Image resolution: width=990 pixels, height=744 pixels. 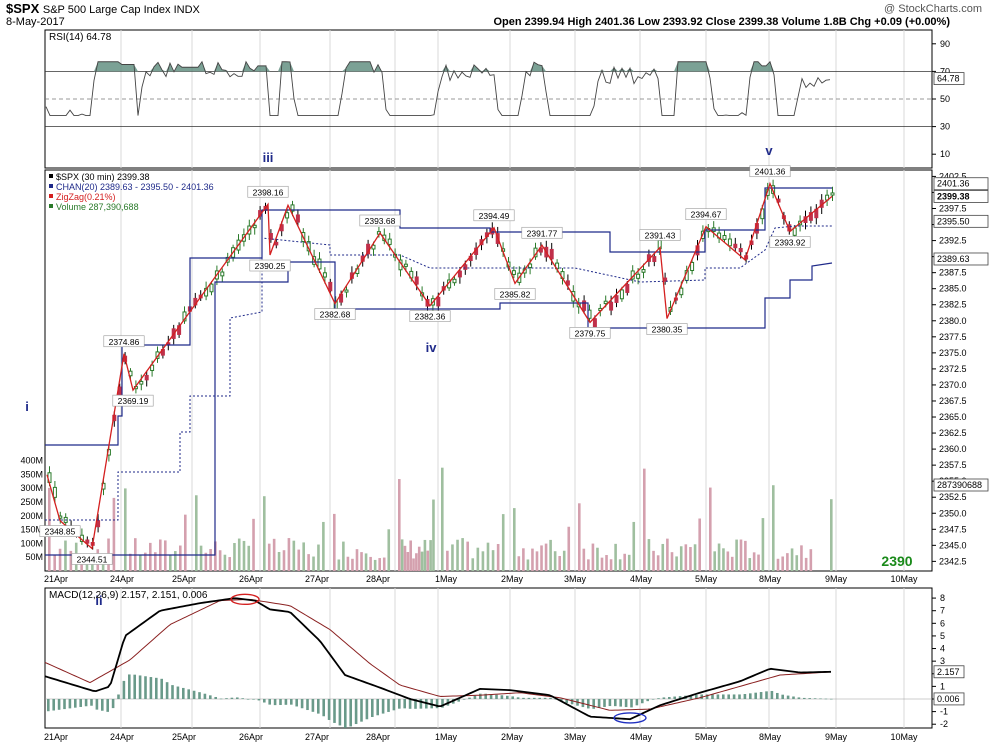 I want to click on zigzag-value-label: 2348.85, so click(x=60, y=532).